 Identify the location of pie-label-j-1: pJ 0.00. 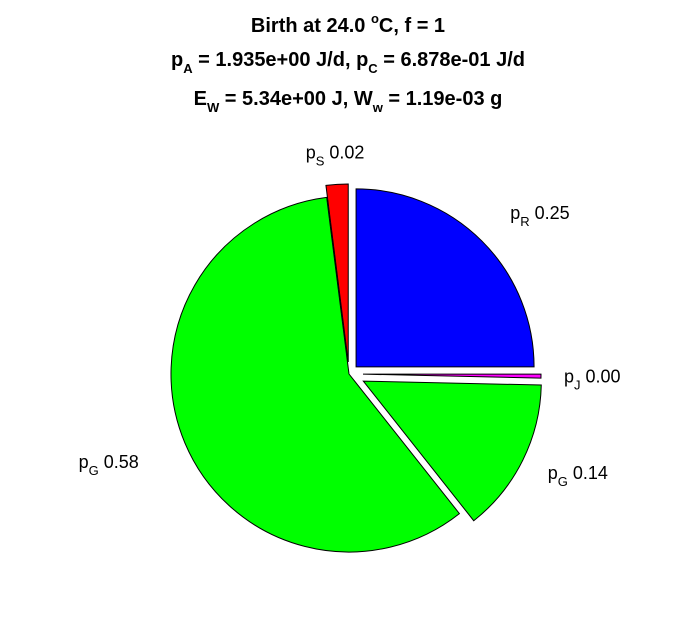
(592, 379).